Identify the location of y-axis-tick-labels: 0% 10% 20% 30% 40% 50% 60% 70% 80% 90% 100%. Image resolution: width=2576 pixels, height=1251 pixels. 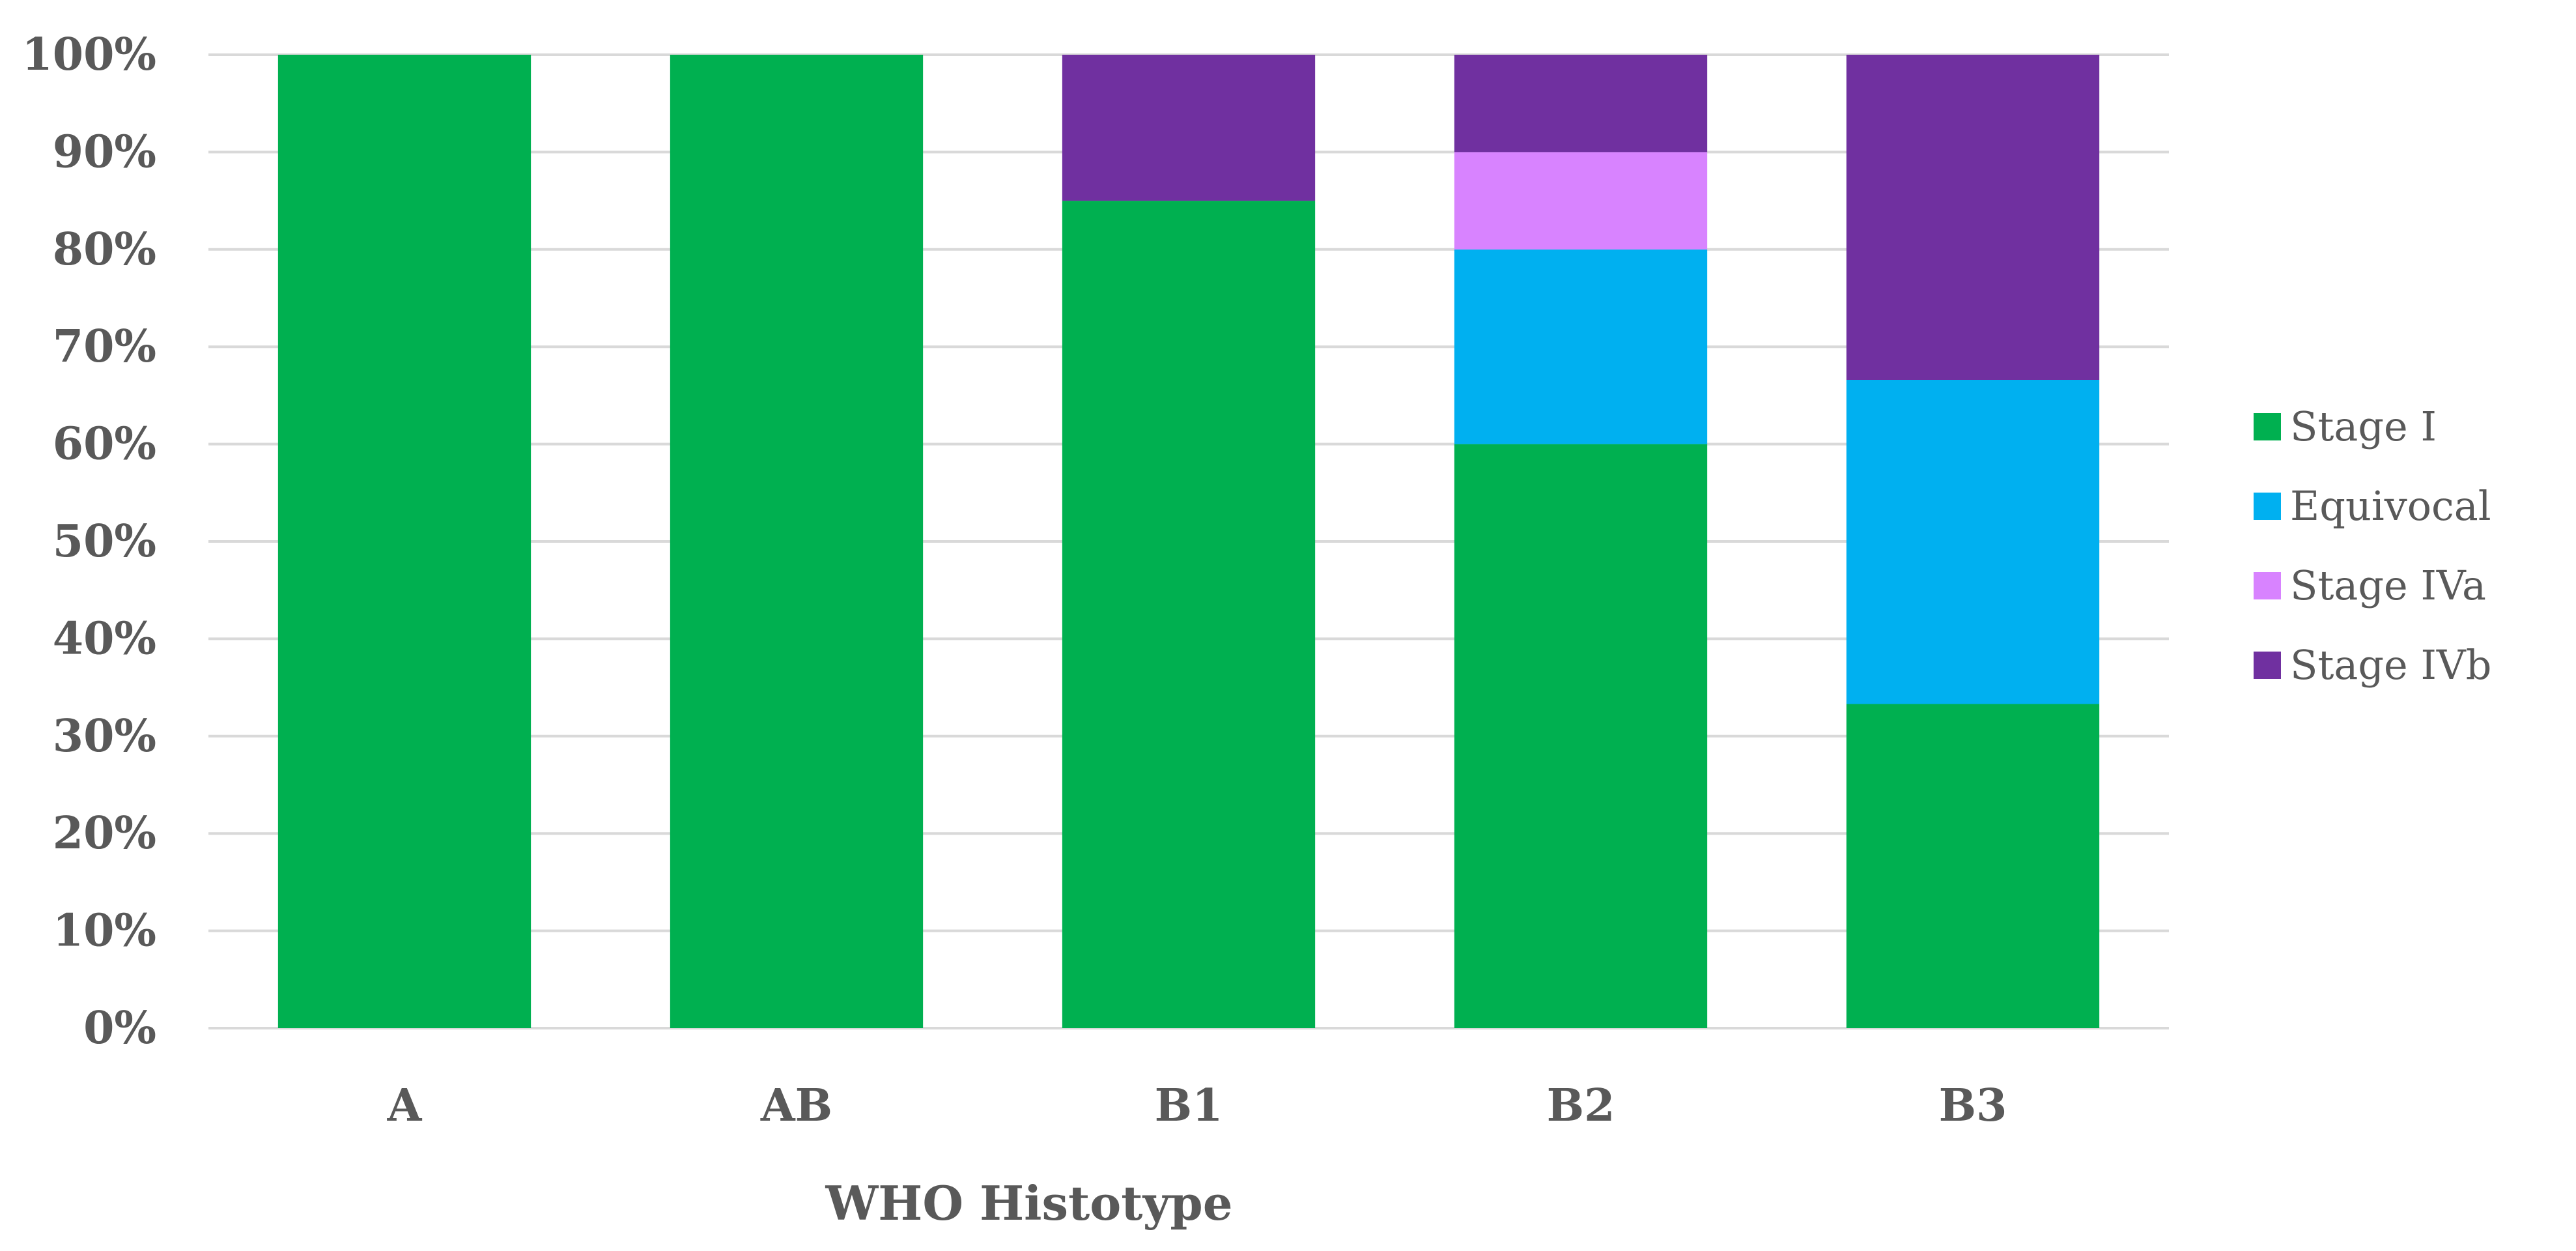
(88, 541).